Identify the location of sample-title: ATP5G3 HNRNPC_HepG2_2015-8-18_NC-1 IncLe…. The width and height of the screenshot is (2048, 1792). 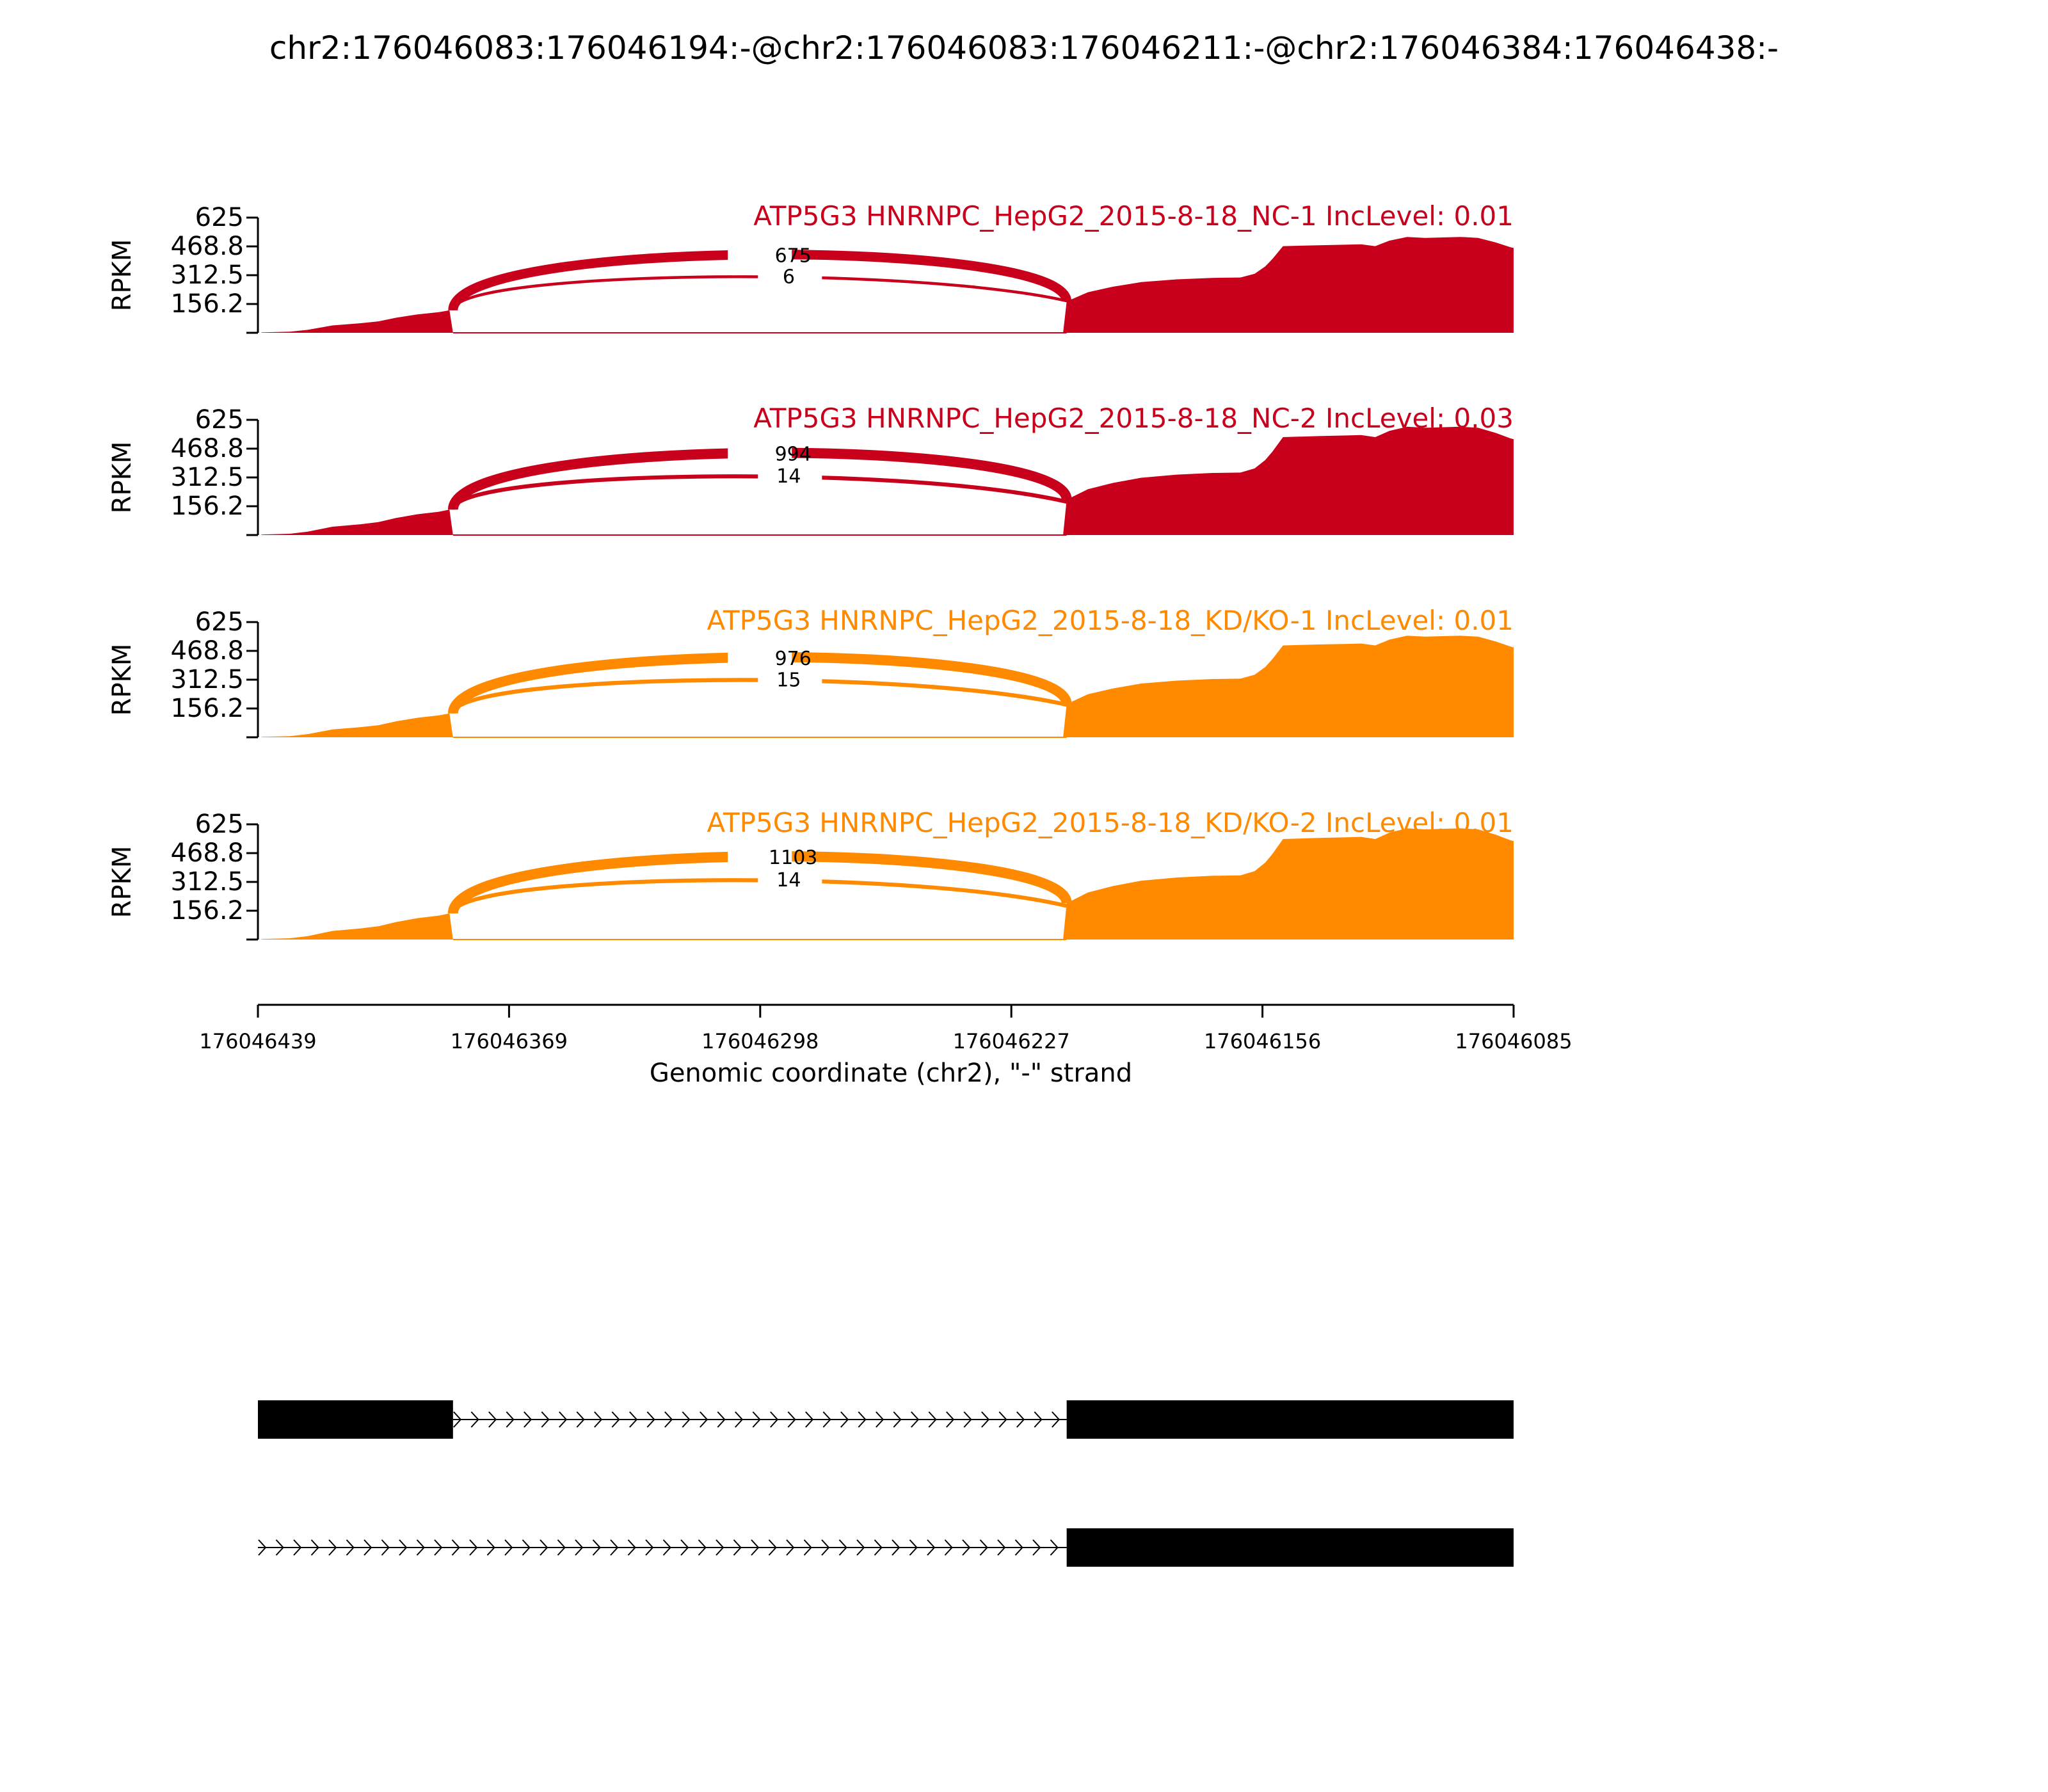
(1133, 216).